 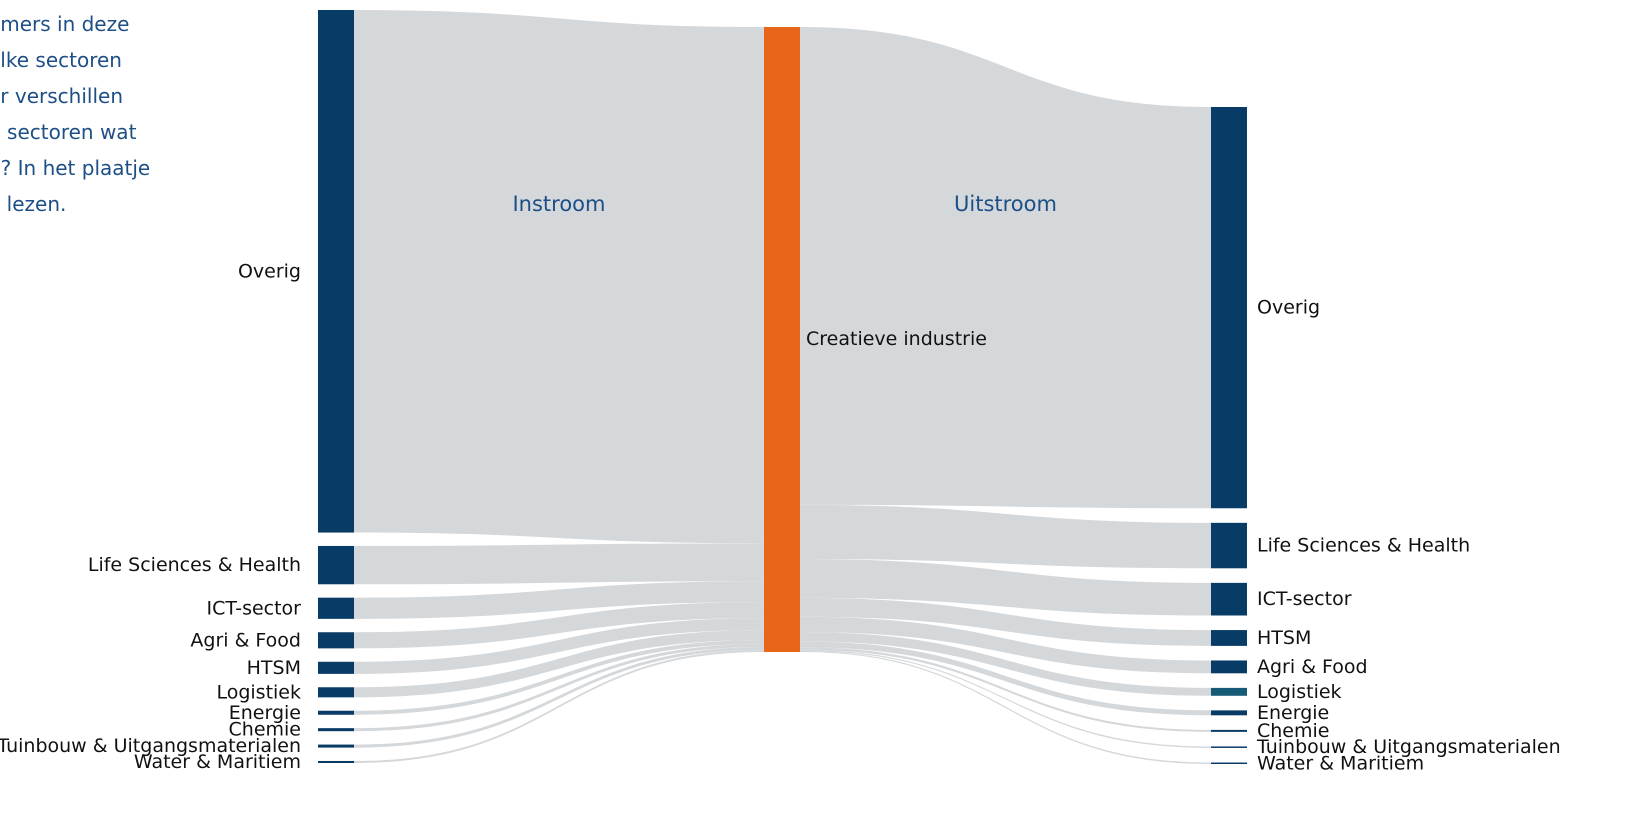 What do you see at coordinates (61, 60) in the screenshot?
I see `intro-line: elke sectoren` at bounding box center [61, 60].